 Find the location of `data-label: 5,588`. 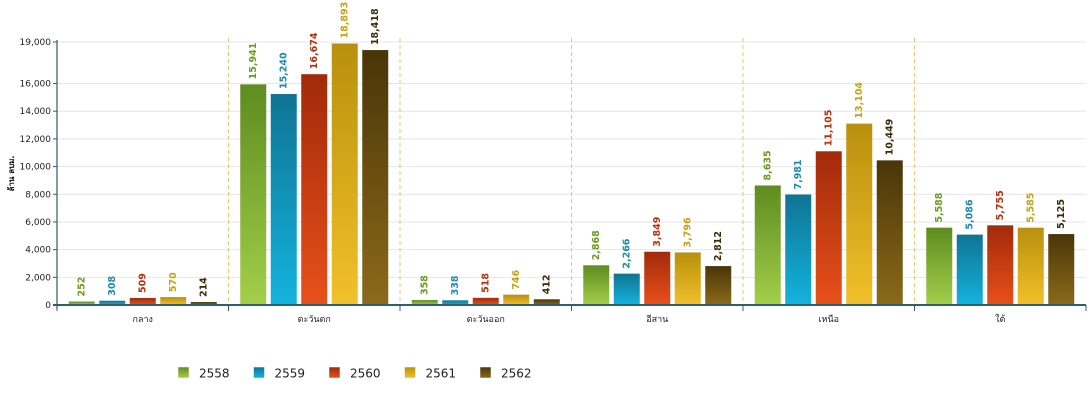

data-label: 5,588 is located at coordinates (939, 207).